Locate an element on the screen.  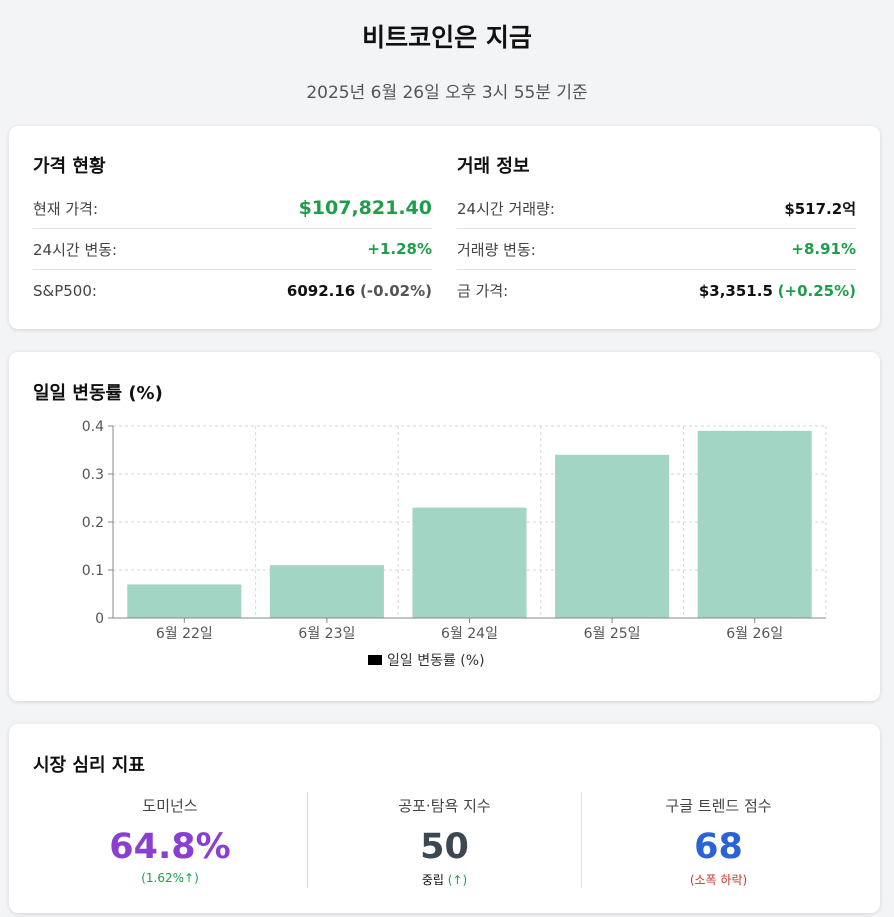
page-subtitle: 2025년 6월 26일 오후 3시 55분 기준 is located at coordinates (447, 93).